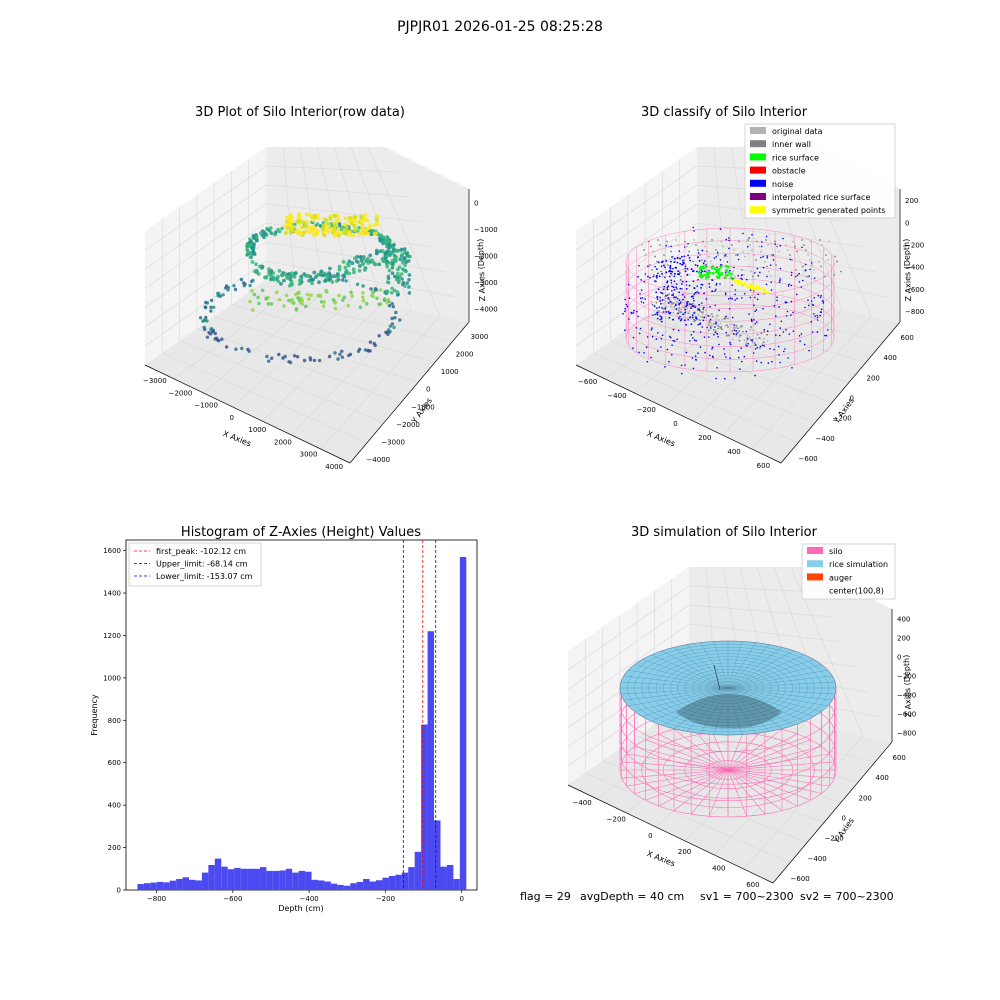  I want to click on legend-label: interpolated rice surface, so click(821, 197).